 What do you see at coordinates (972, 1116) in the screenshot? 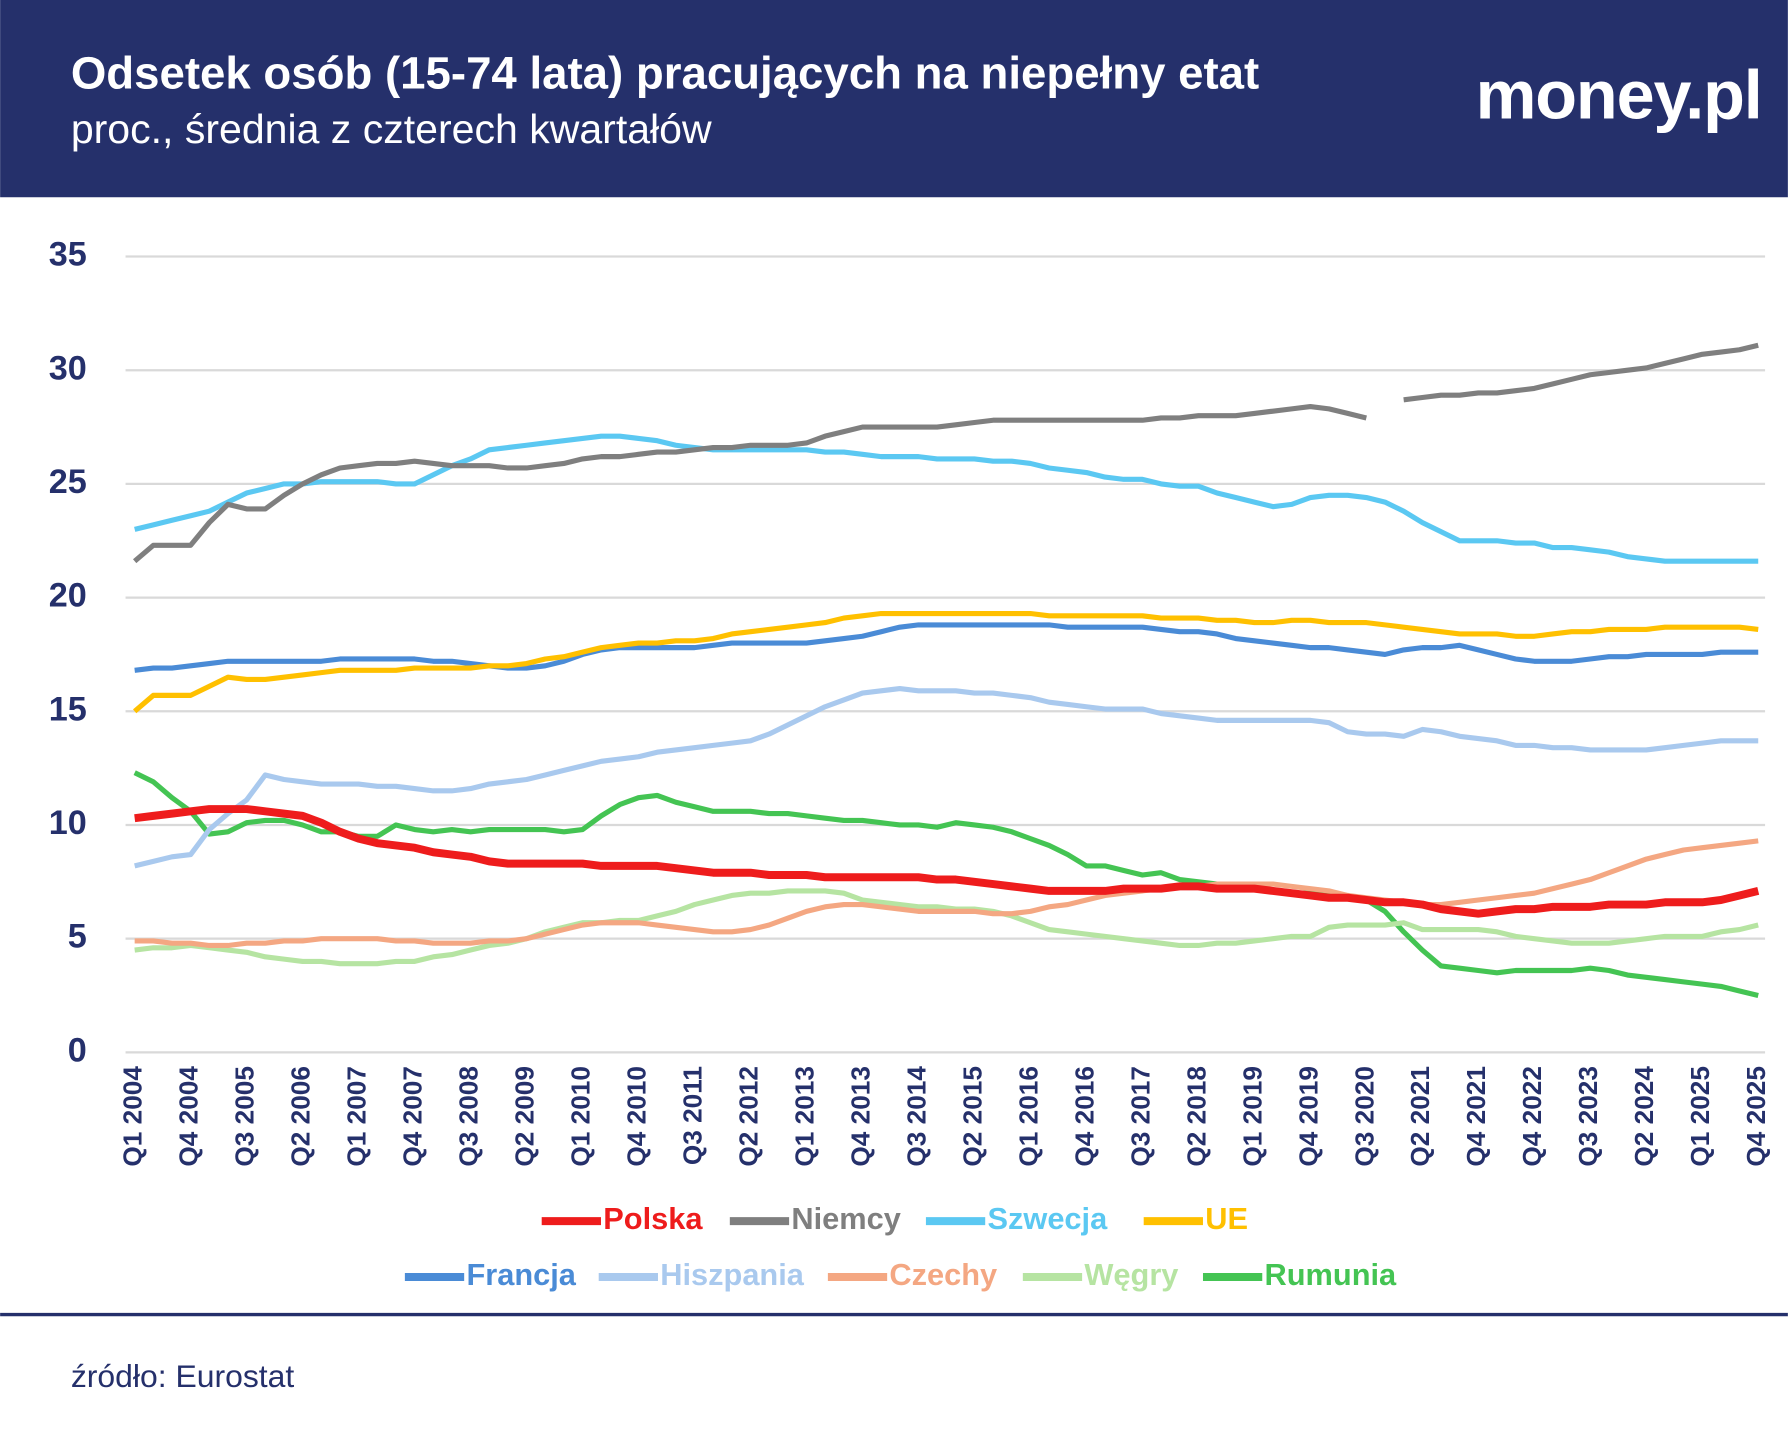
I see `x-tick-label: Q2 2015` at bounding box center [972, 1116].